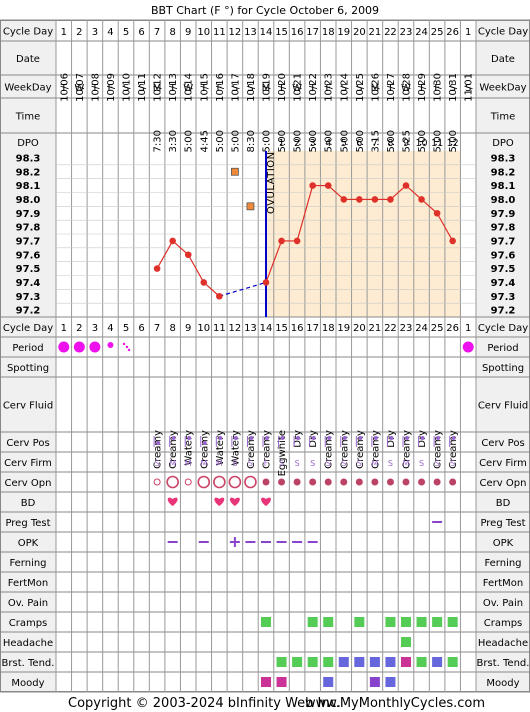 The image size is (530, 712). What do you see at coordinates (28, 311) in the screenshot?
I see `y-tick-label: 97.2` at bounding box center [28, 311].